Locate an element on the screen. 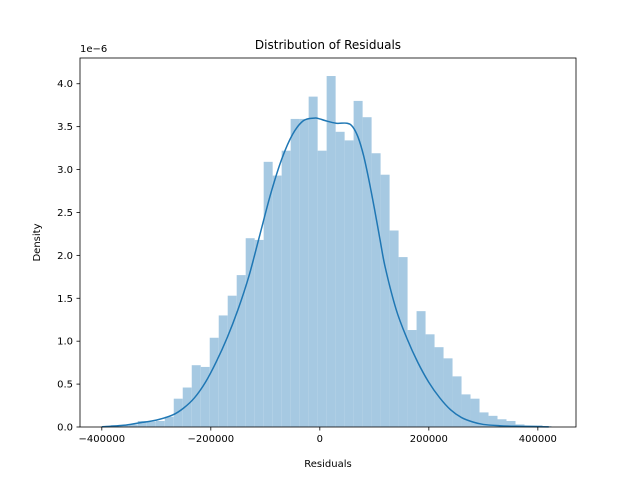 This screenshot has width=640, height=480. y-tick-label: 1.0 is located at coordinates (65, 342).